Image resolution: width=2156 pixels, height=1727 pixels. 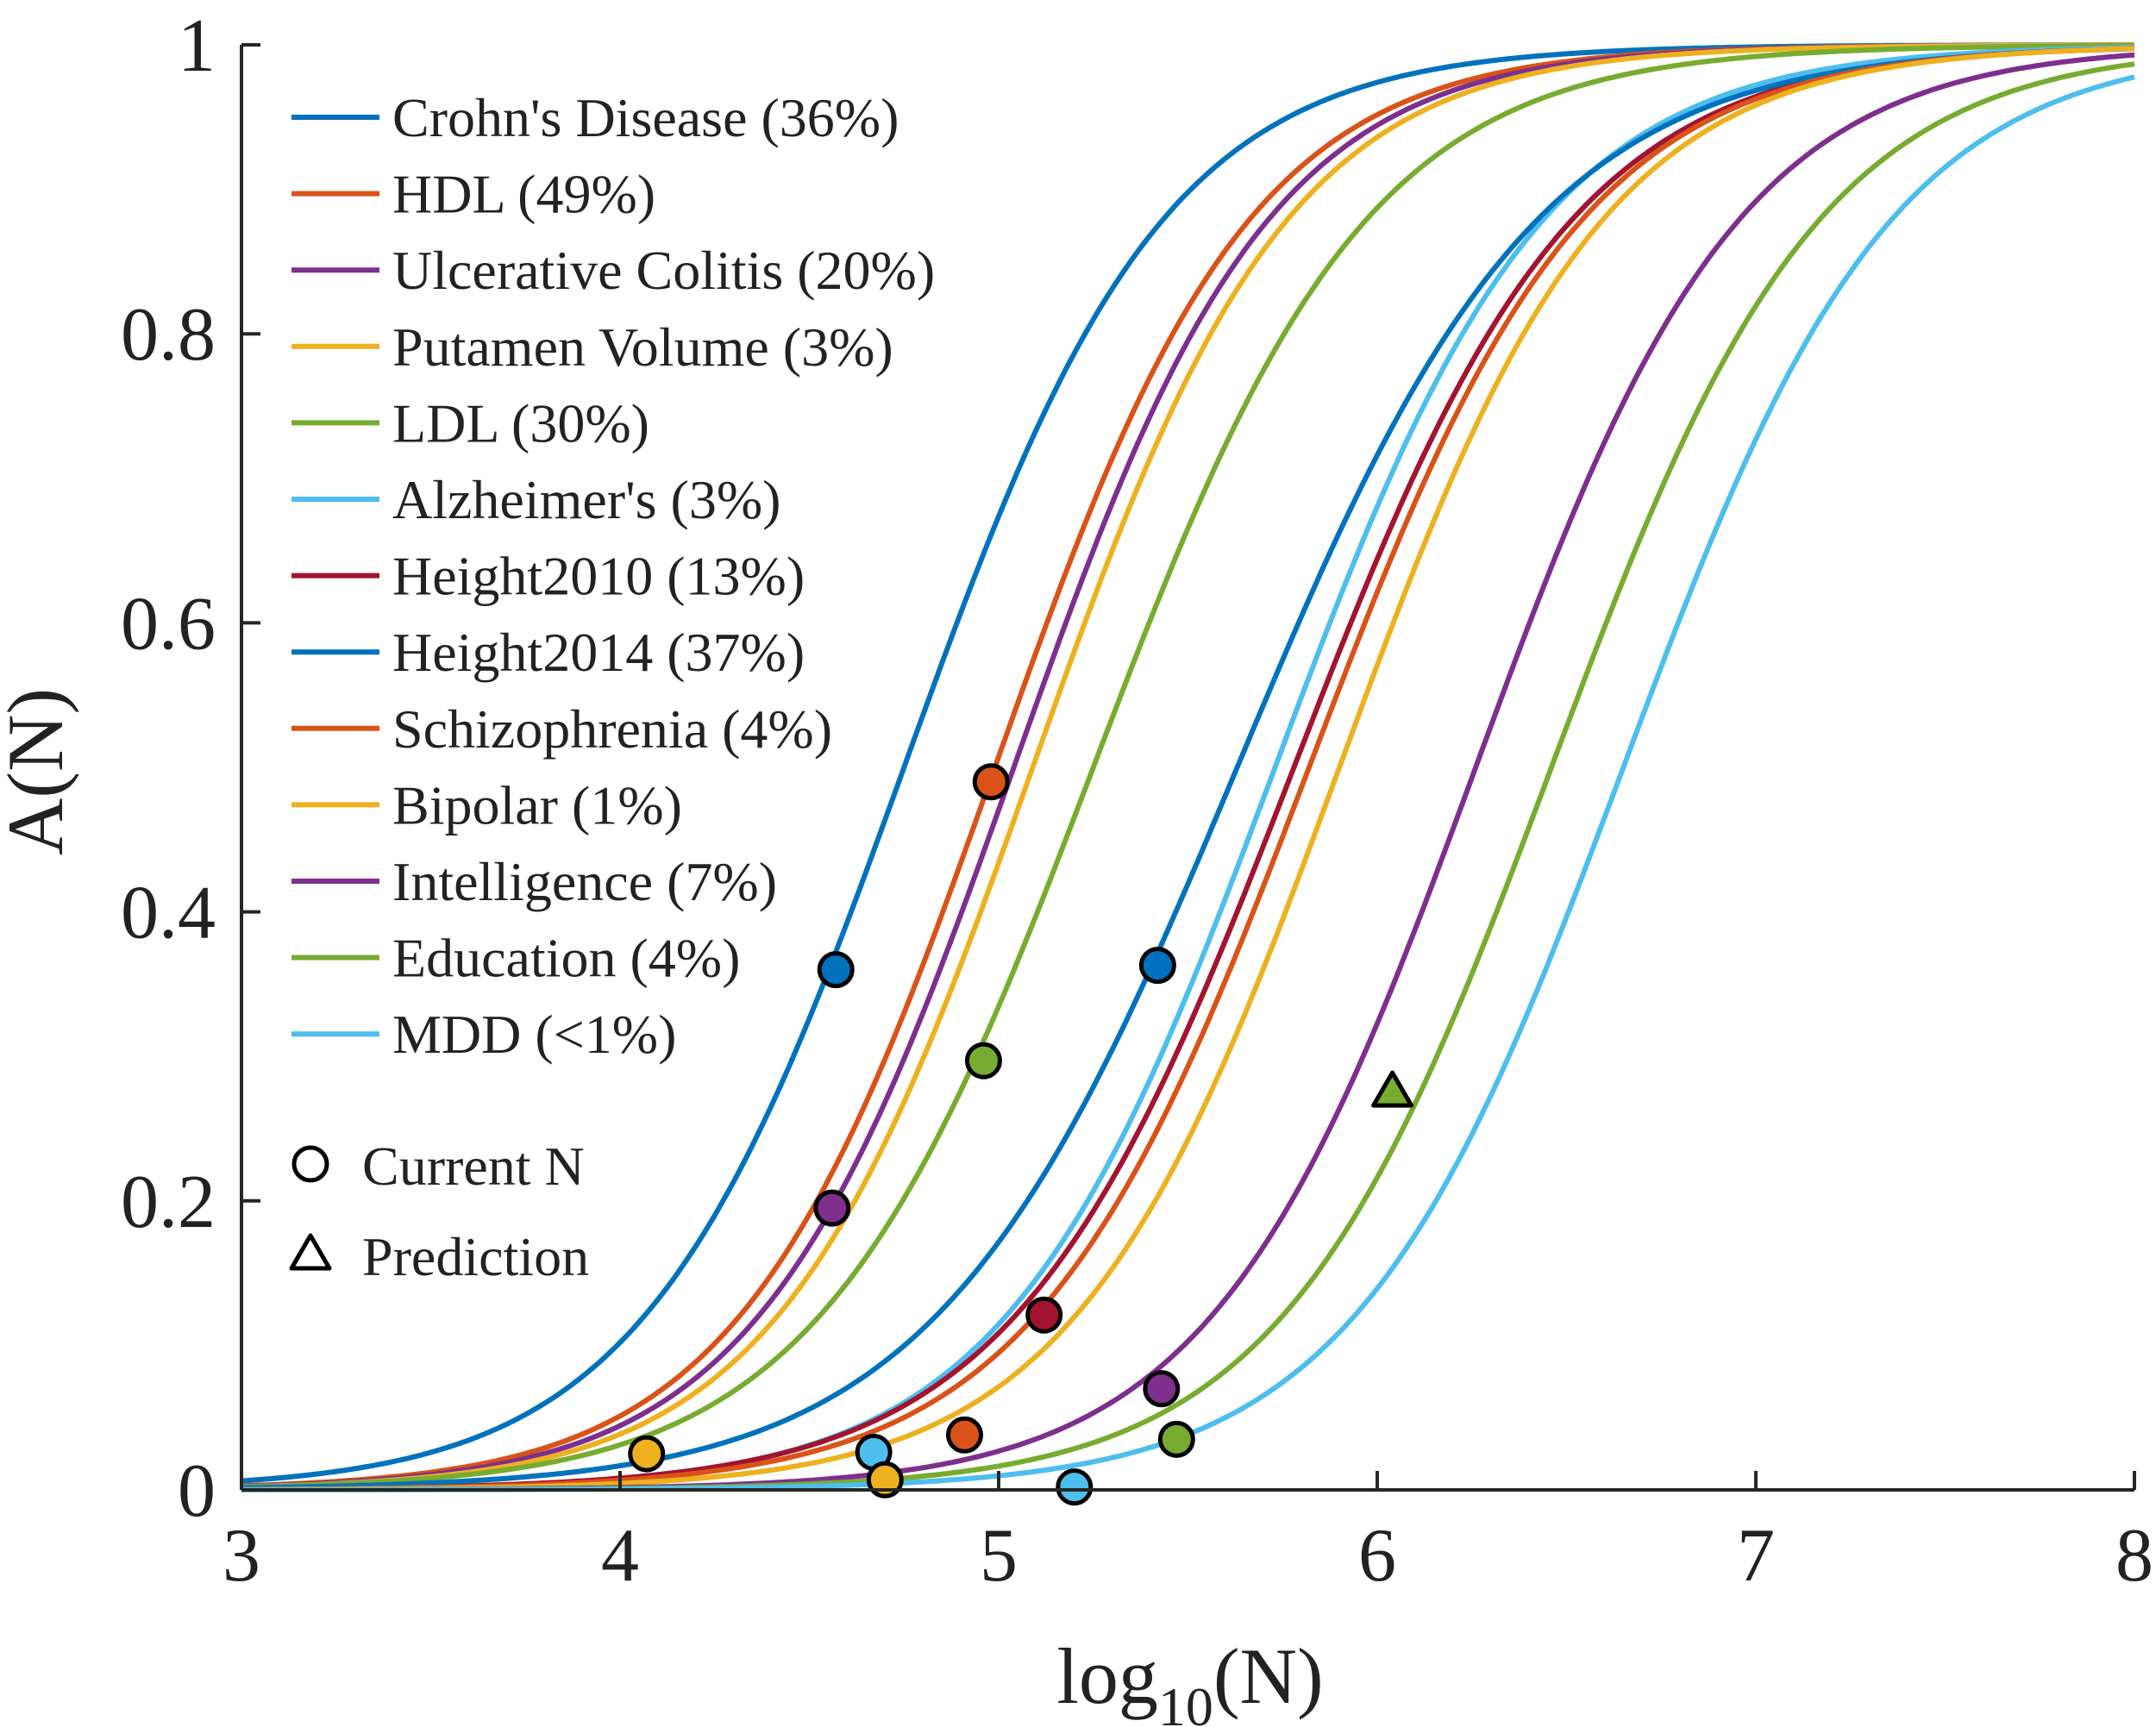 What do you see at coordinates (537, 804) in the screenshot?
I see `legend-label: Bipolar (1%)` at bounding box center [537, 804].